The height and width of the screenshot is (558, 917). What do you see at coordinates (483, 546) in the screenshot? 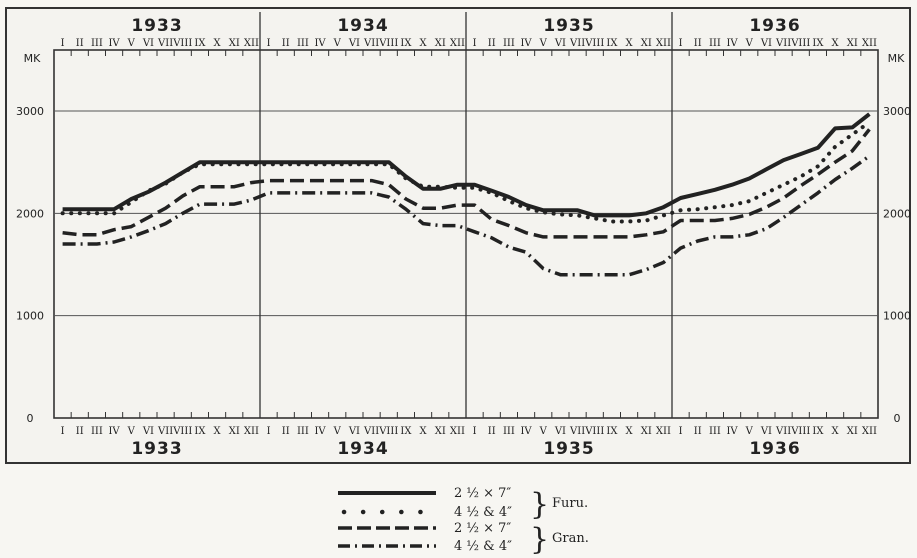
I see `legend-row4-dim: 4 ½ & 4″` at bounding box center [483, 546].